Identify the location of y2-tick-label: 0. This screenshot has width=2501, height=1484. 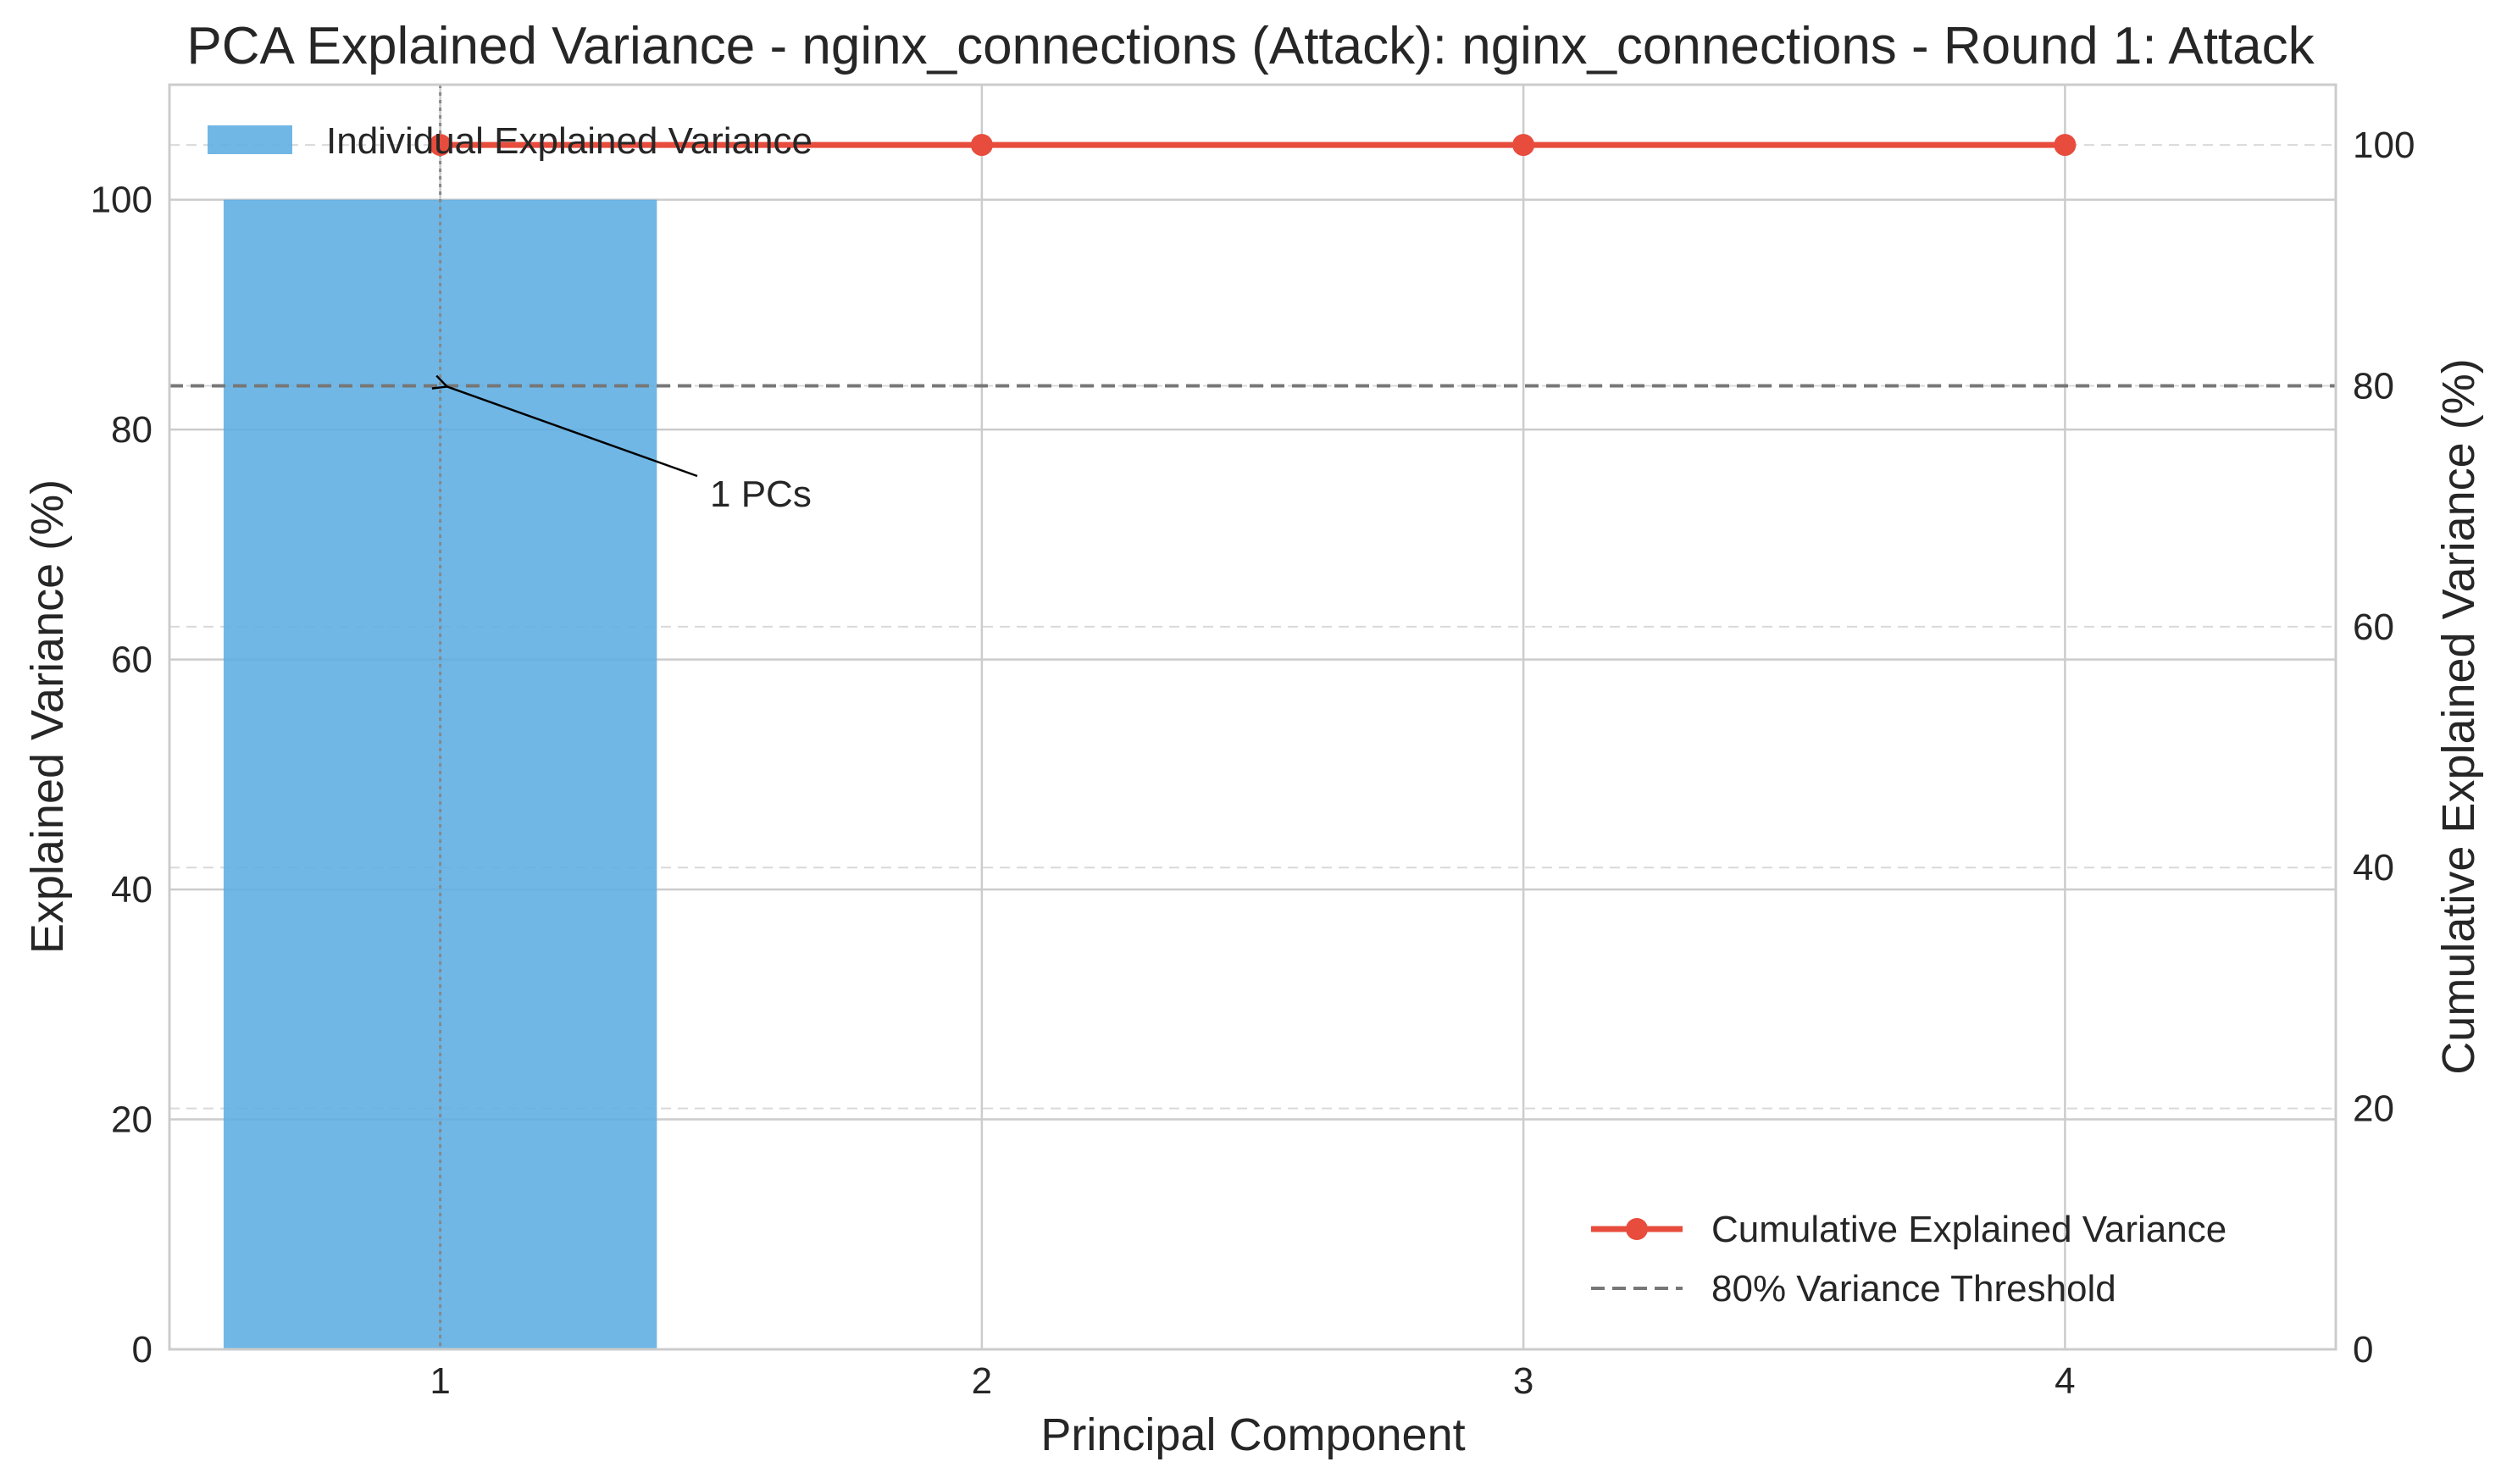
(2363, 1349).